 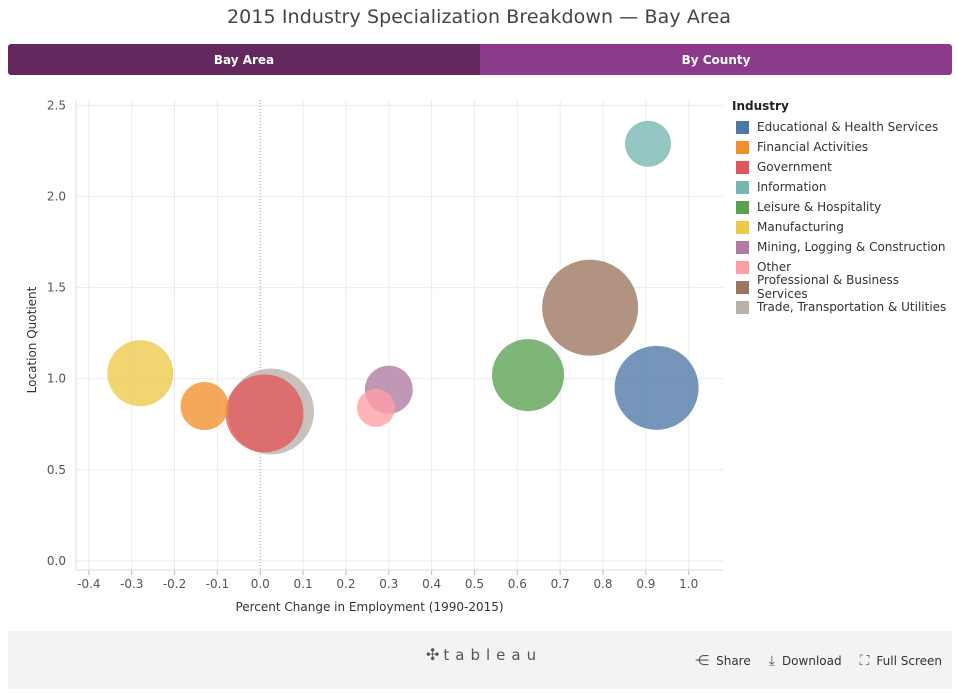 I want to click on y-tick-label: 1.5, so click(x=56, y=288).